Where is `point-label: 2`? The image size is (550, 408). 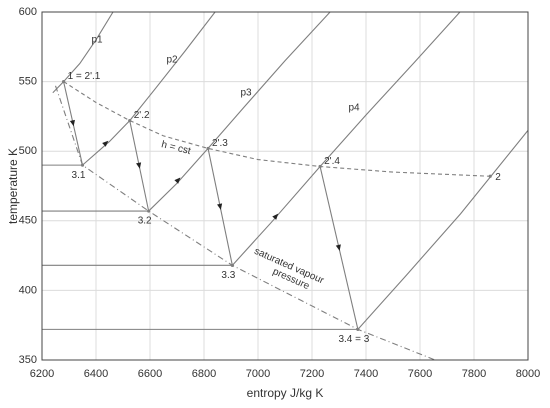 point-label: 2 is located at coordinates (498, 177).